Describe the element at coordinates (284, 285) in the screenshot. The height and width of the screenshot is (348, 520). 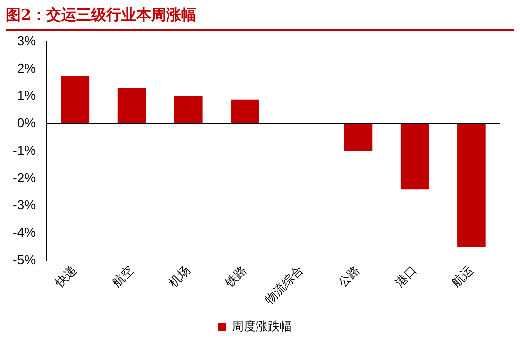
I see `x-tick-label: 物流综合` at that location.